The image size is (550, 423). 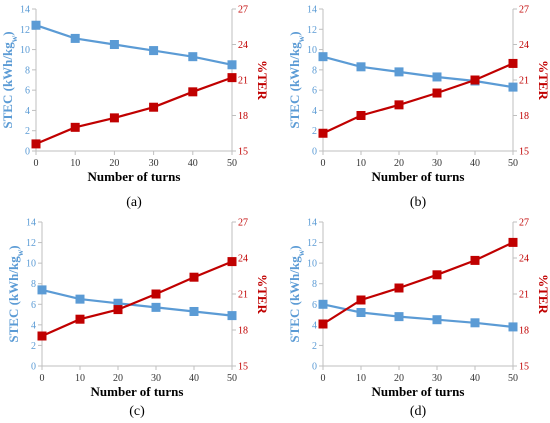 What do you see at coordinates (25, 50) in the screenshot?
I see `y-left-tick-label: 10` at bounding box center [25, 50].